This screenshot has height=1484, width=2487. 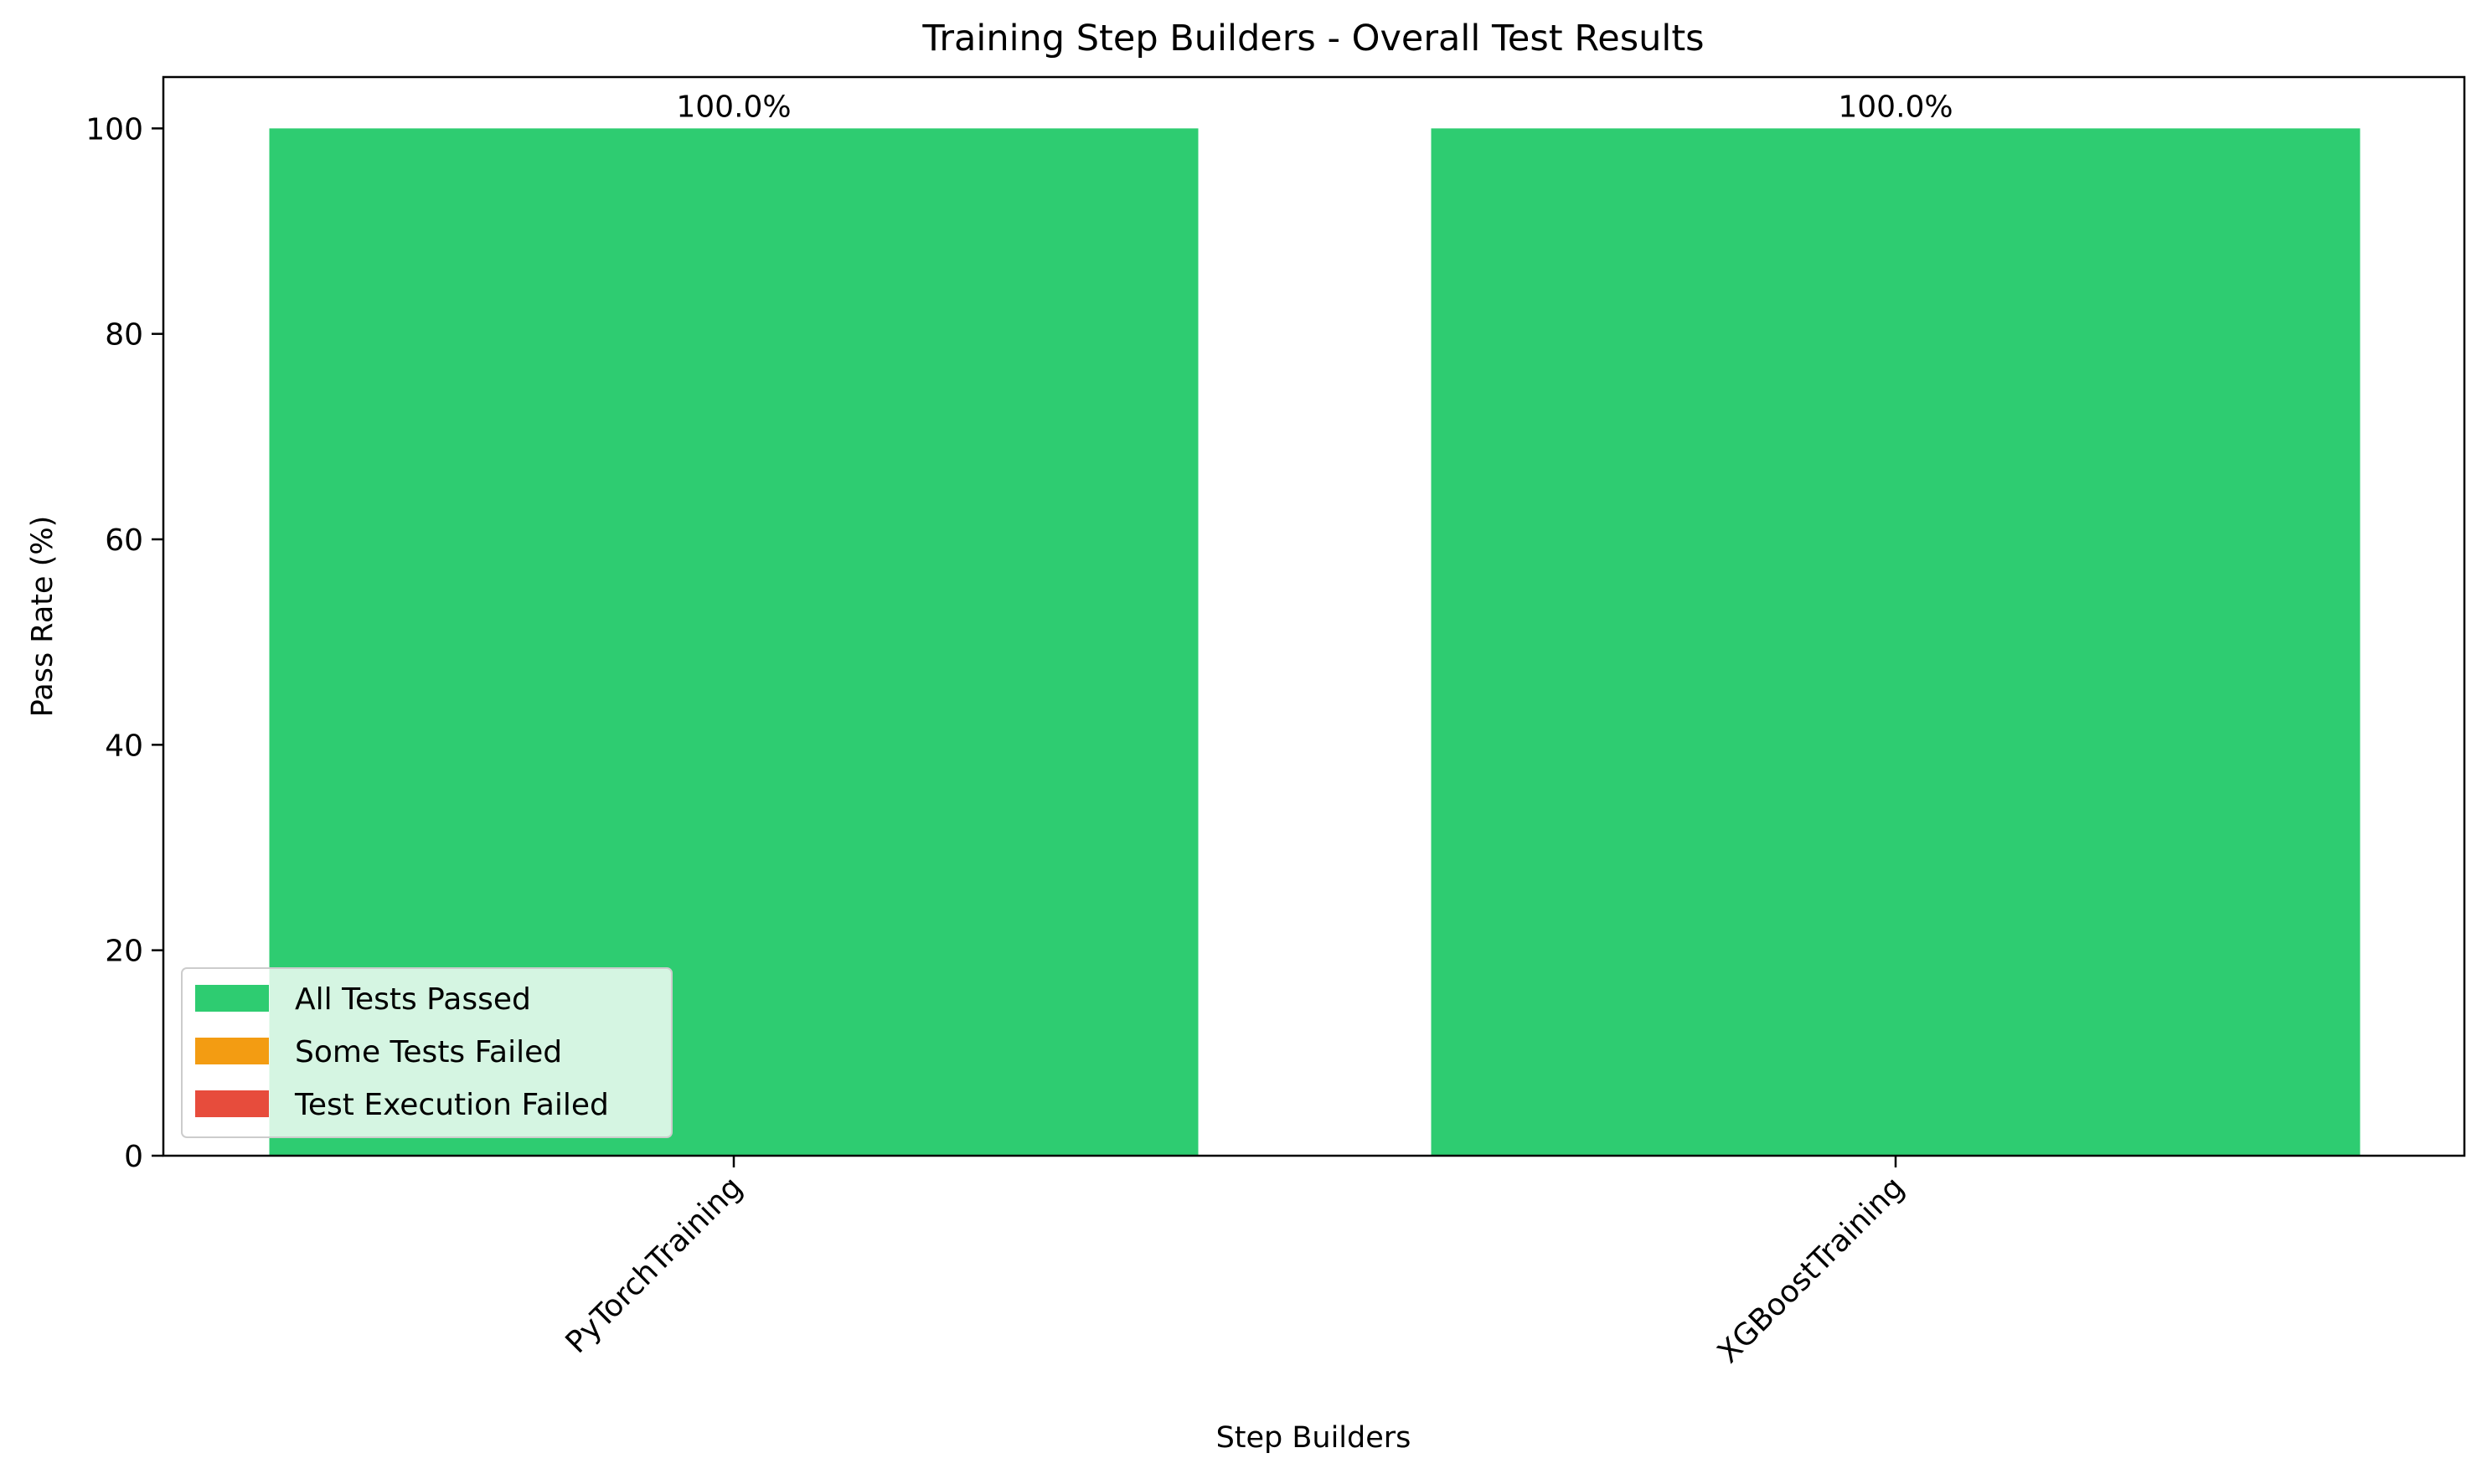 I want to click on y-tick-label: 80, so click(x=124, y=335).